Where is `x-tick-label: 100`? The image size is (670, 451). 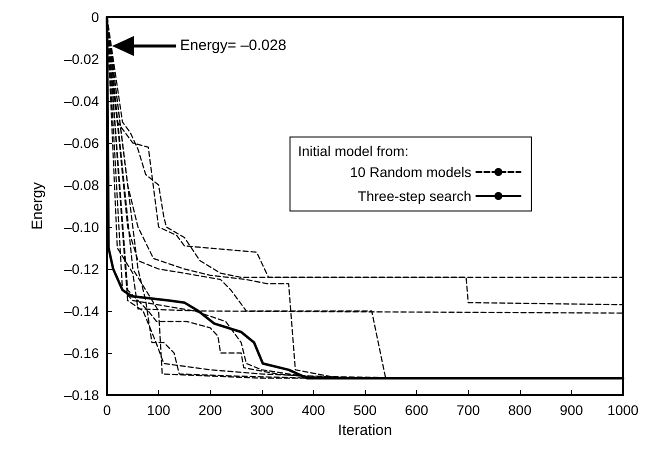 x-tick-label: 100 is located at coordinates (158, 410).